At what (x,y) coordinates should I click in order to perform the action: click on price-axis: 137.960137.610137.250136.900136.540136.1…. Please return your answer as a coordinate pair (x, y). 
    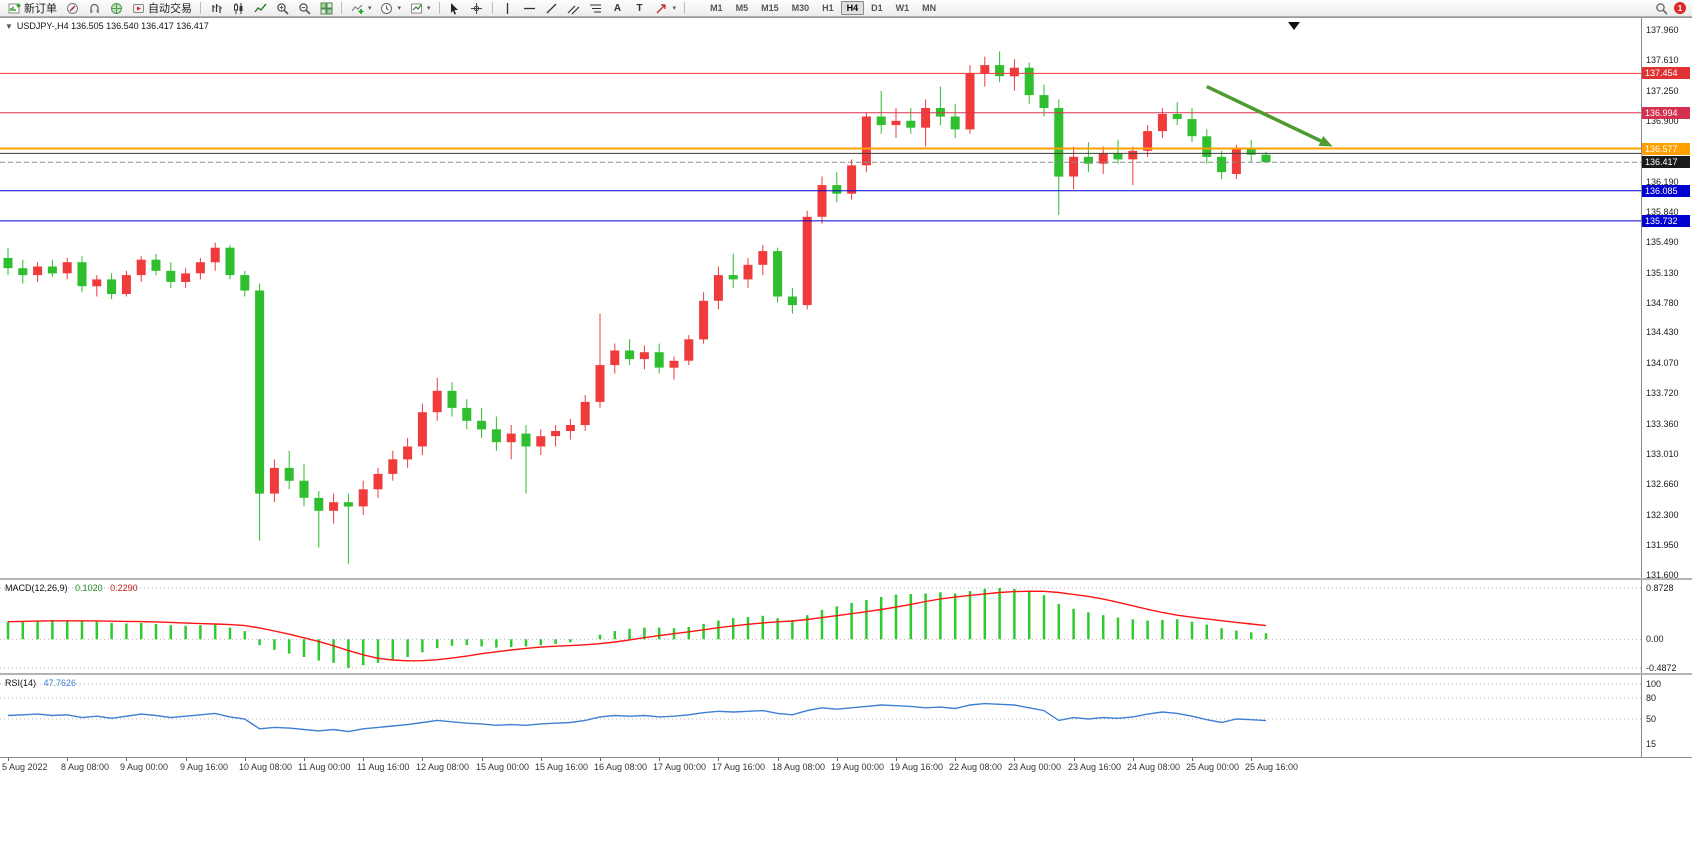
    Looking at the image, I should click on (1666, 299).